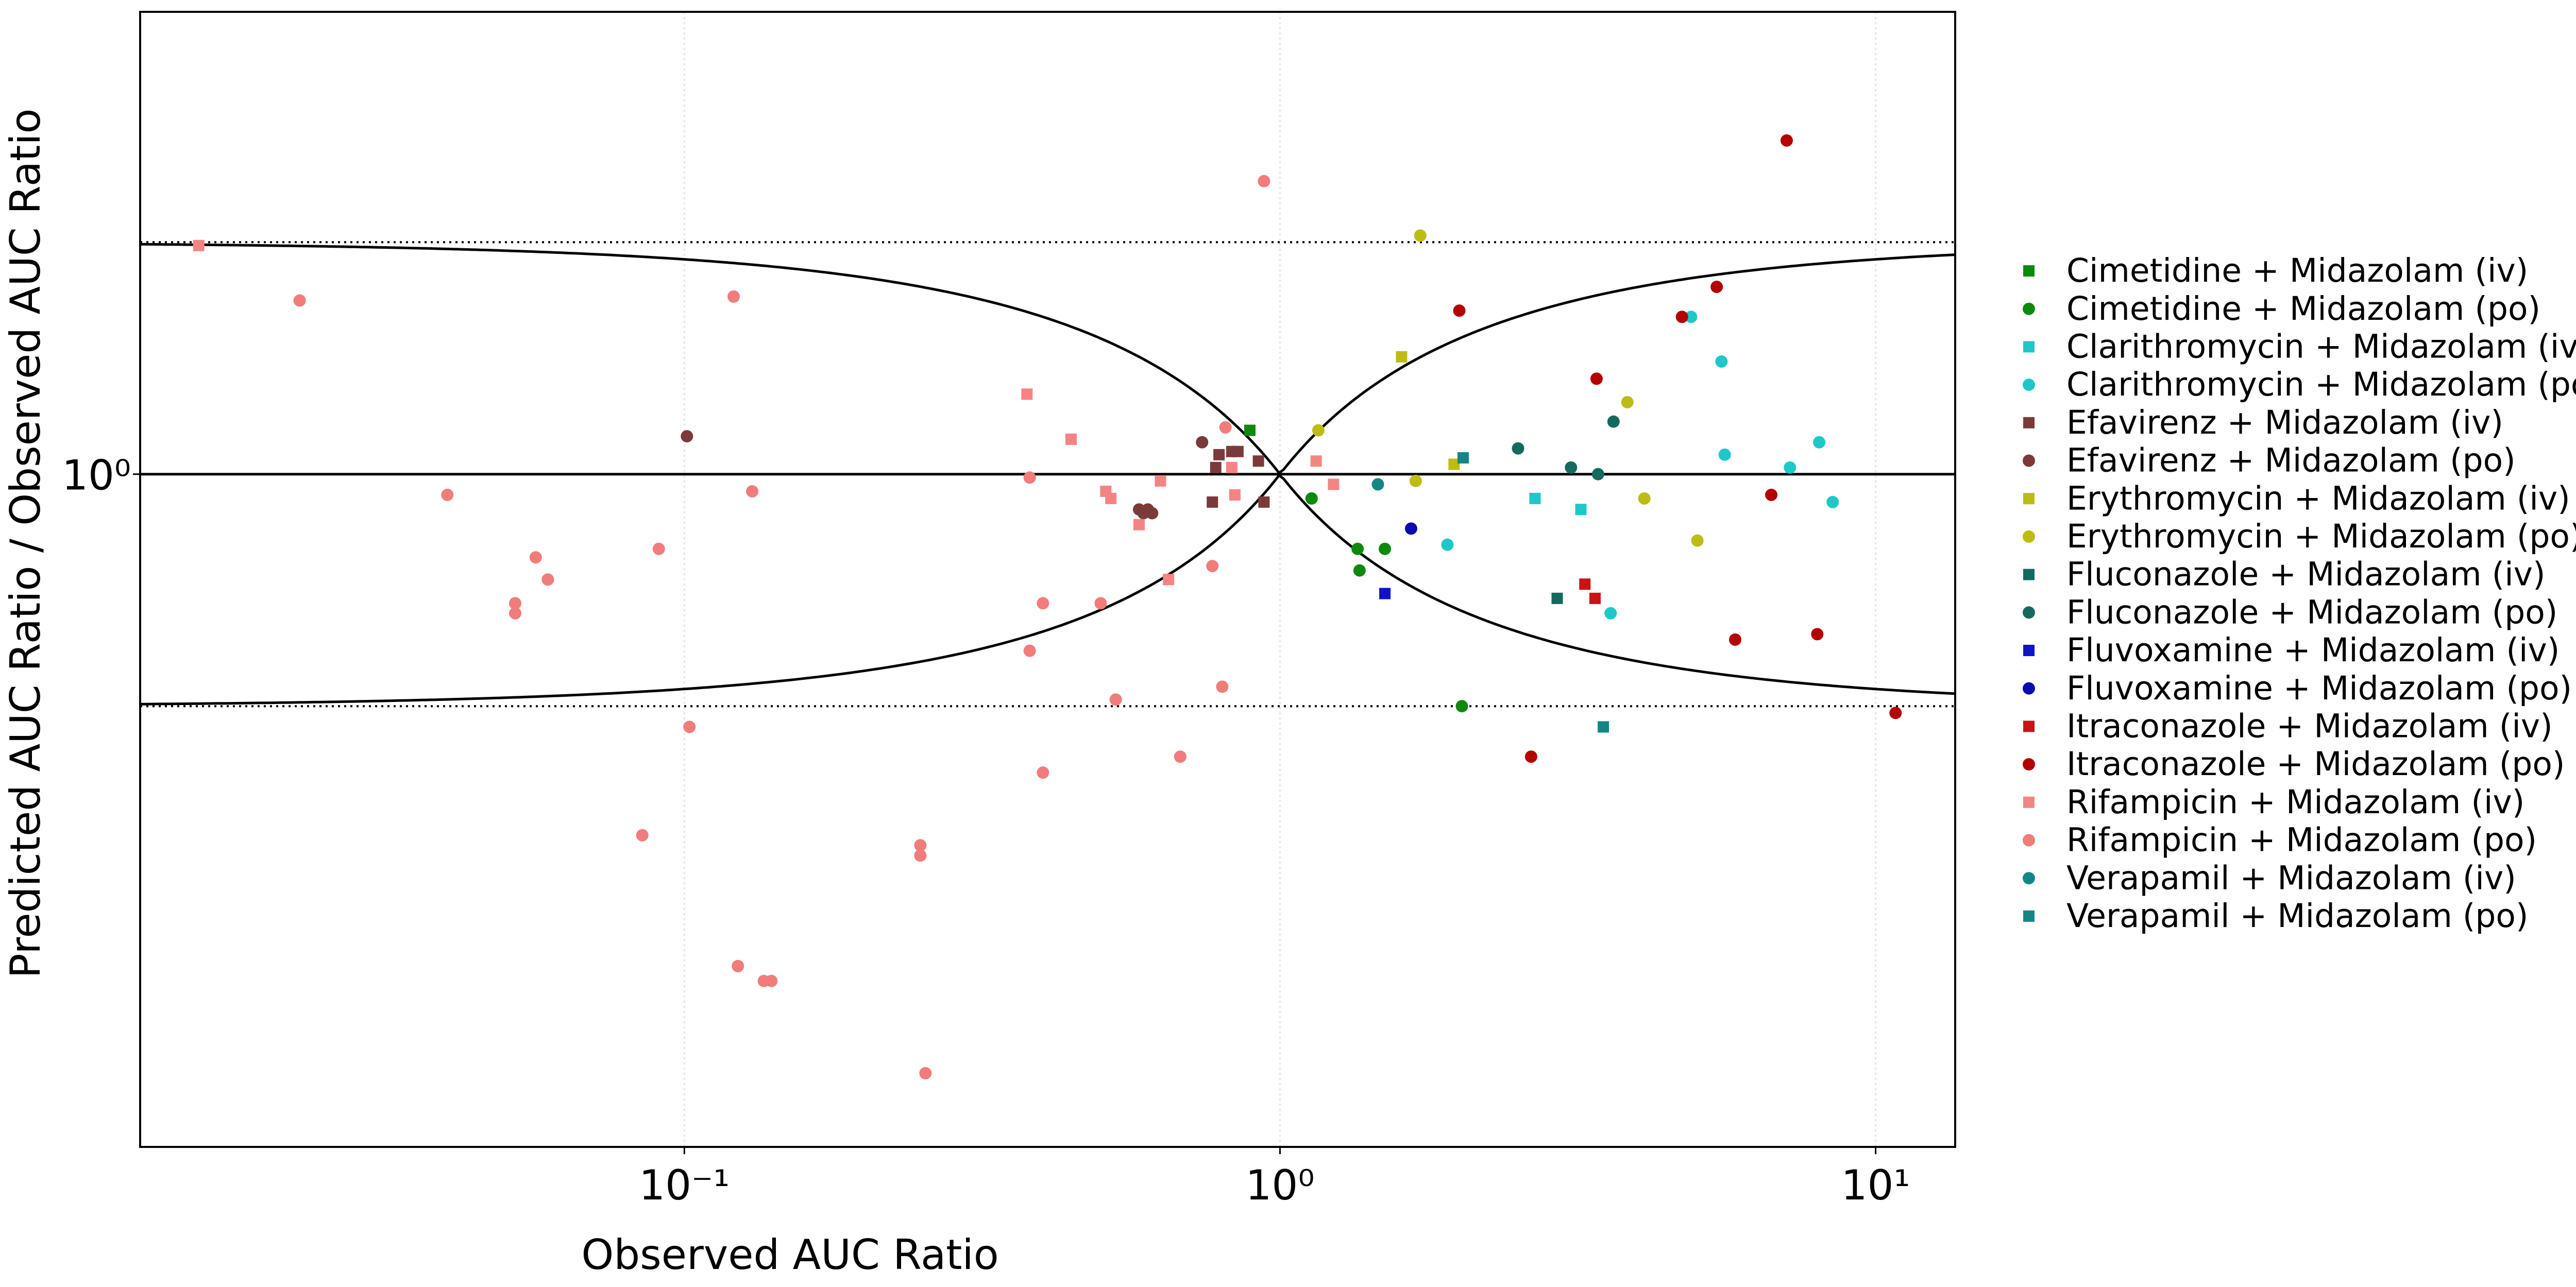  What do you see at coordinates (1280, 1185) in the screenshot?
I see `x-tick-label: 10⁰` at bounding box center [1280, 1185].